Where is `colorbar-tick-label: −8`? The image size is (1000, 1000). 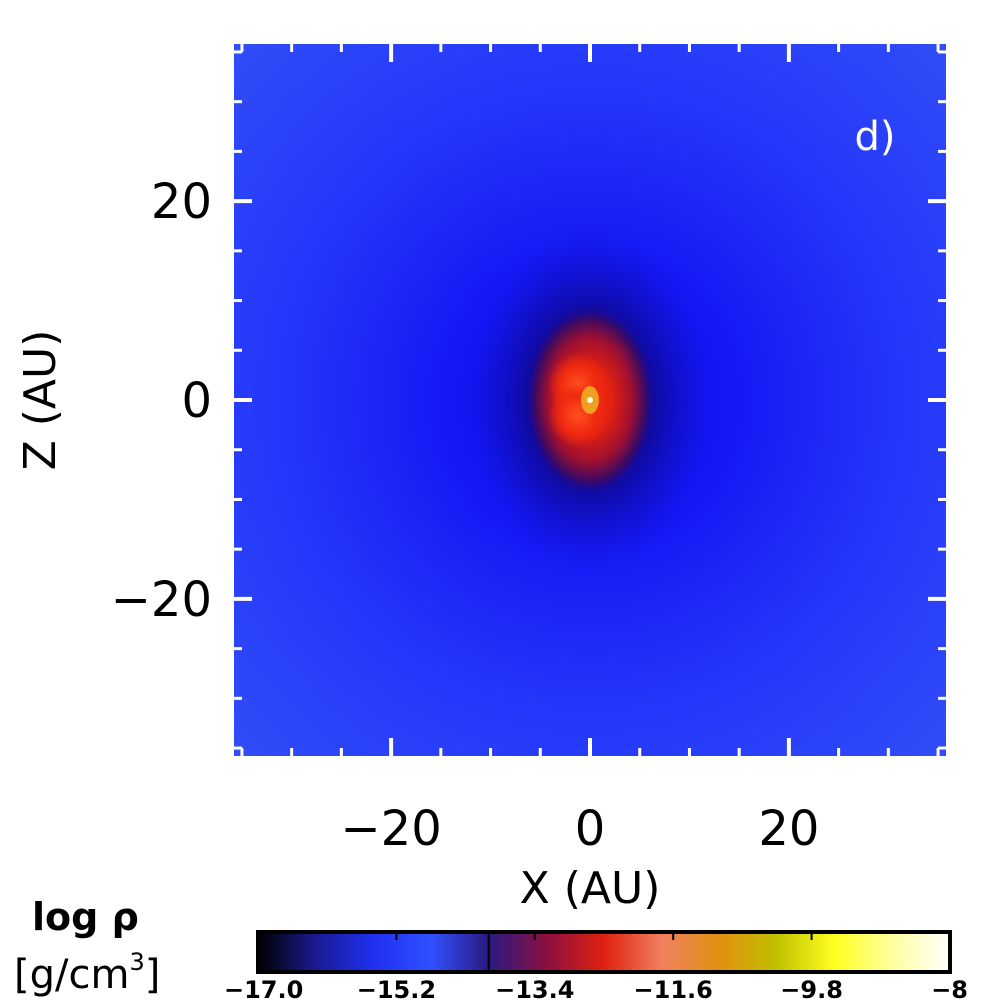
colorbar-tick-label: −8 is located at coordinates (949, 988).